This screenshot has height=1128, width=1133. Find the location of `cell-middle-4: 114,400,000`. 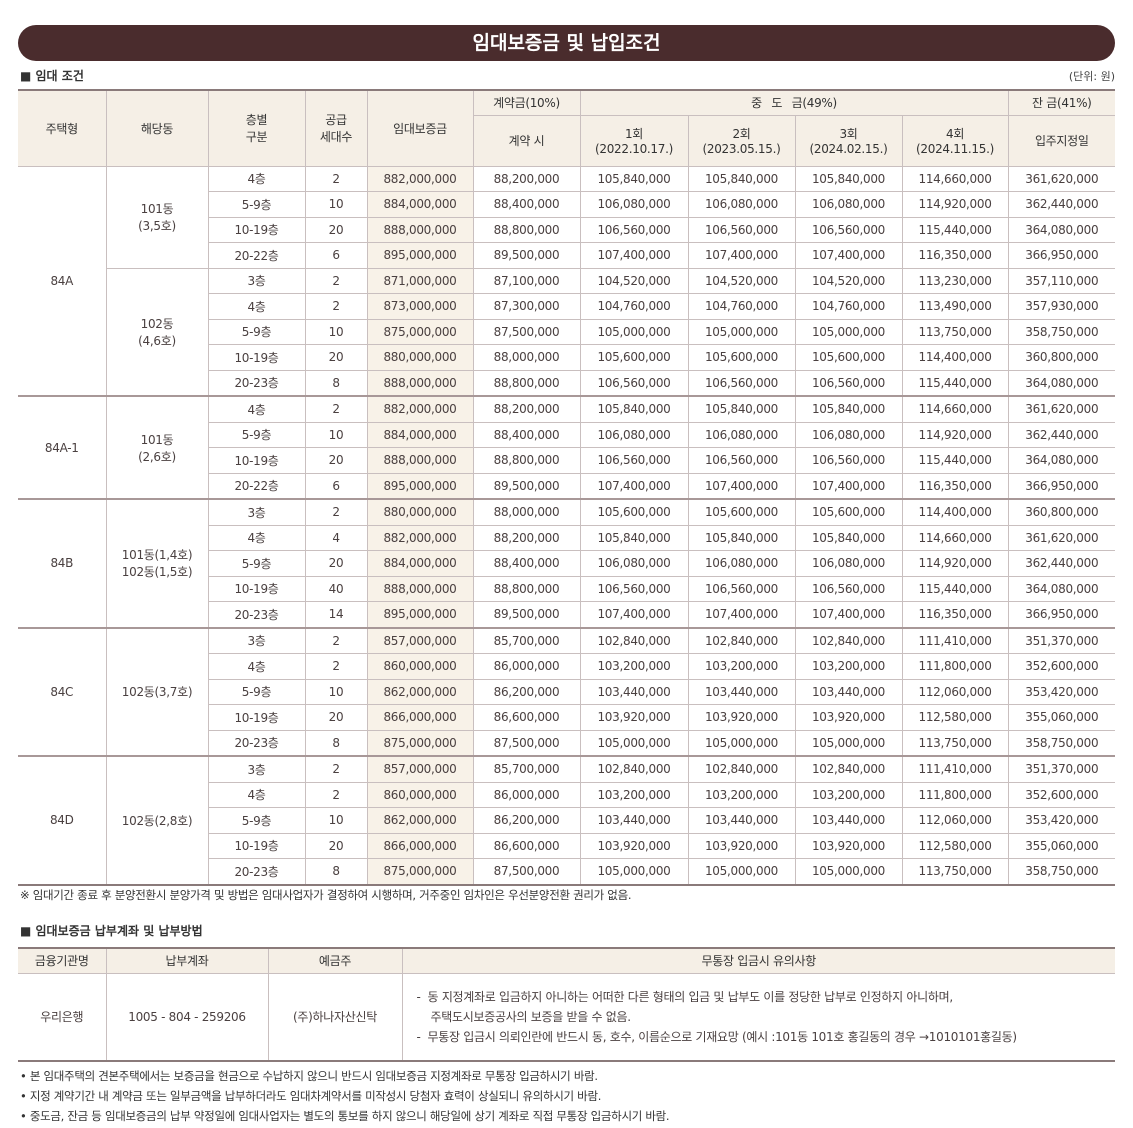

cell-middle-4: 114,400,000 is located at coordinates (955, 357).